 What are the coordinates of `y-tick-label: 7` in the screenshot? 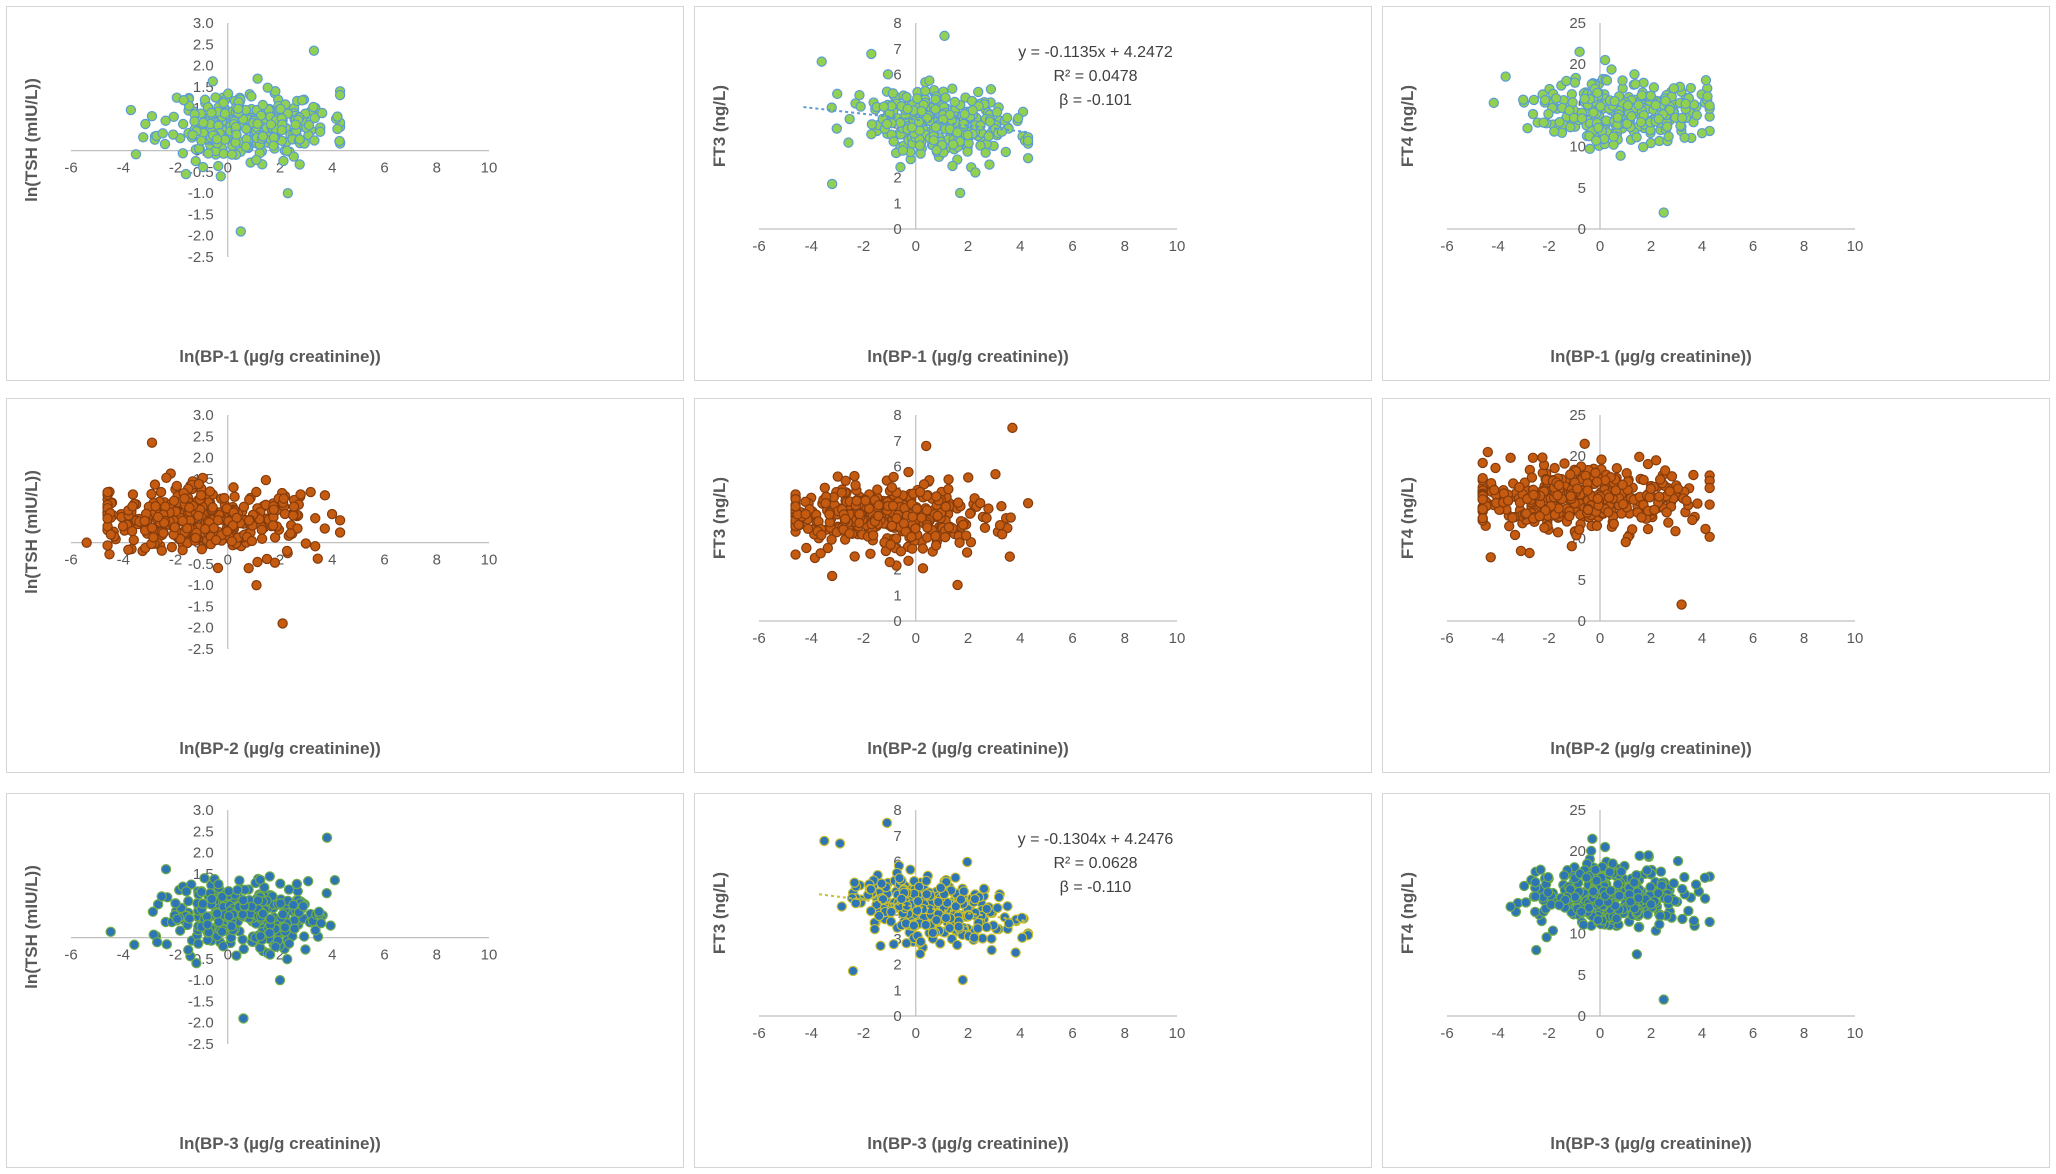 It's located at (897, 836).